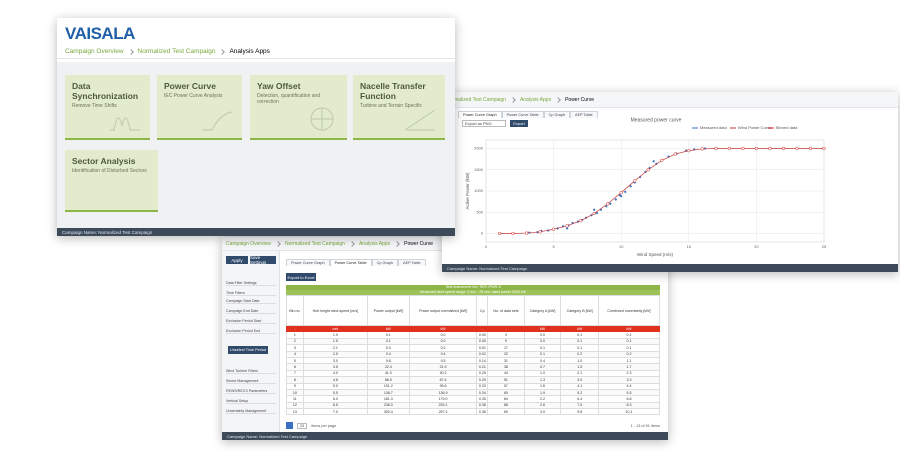  What do you see at coordinates (579, 310) in the screenshot?
I see `column-header: Category B [kW]` at bounding box center [579, 310].